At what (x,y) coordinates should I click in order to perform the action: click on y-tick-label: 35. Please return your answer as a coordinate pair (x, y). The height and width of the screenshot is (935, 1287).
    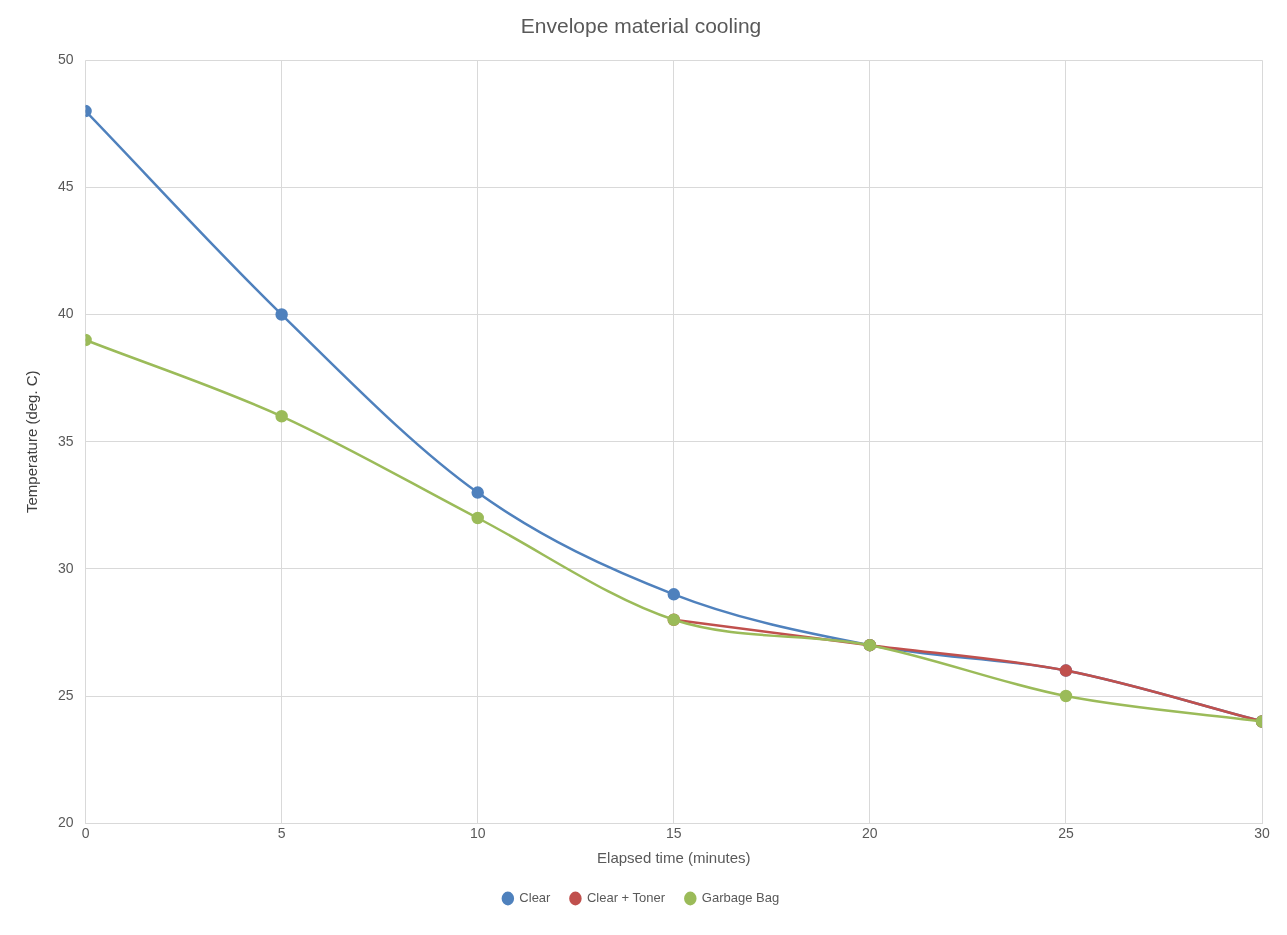
    Looking at the image, I should click on (65, 440).